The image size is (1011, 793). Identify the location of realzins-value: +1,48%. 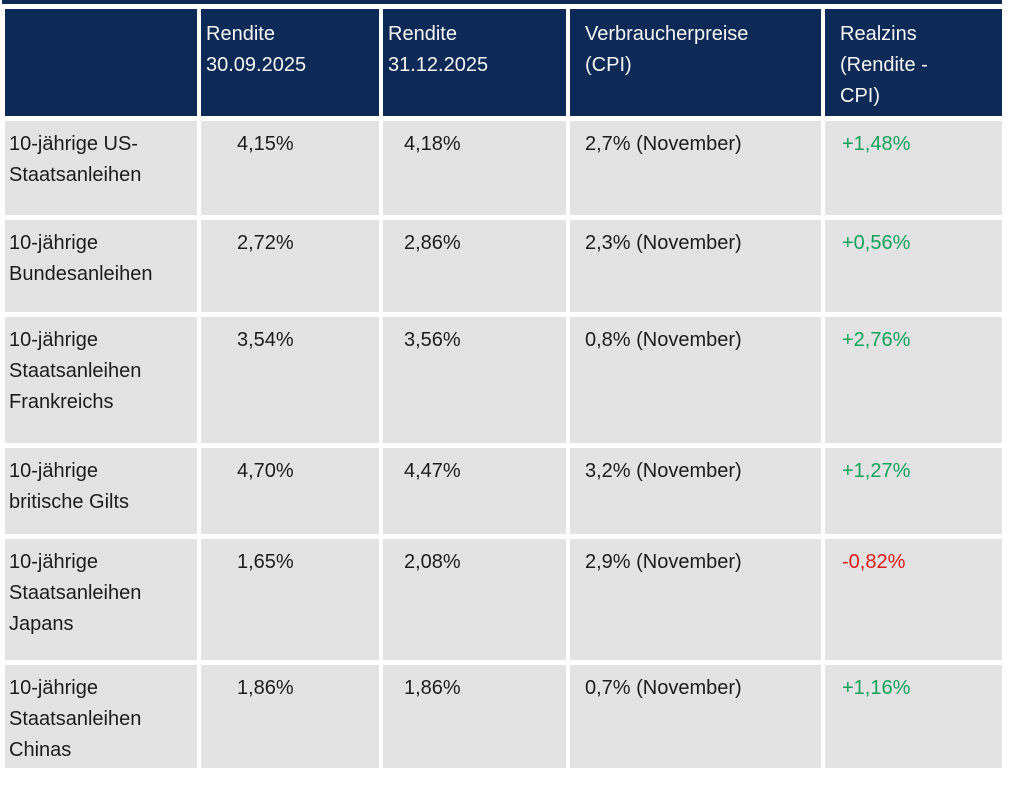
(913, 168).